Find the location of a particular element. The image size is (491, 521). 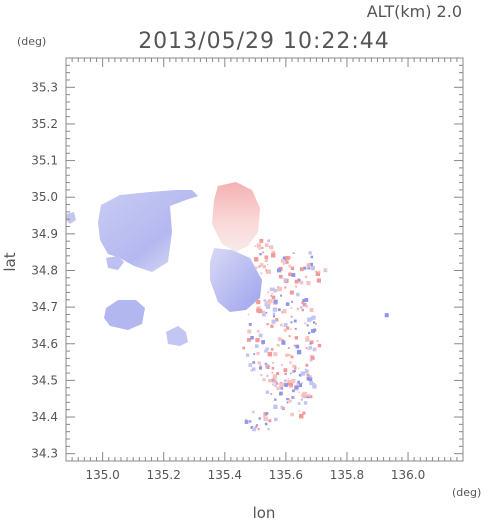

x-axis-label: lon is located at coordinates (264, 512).